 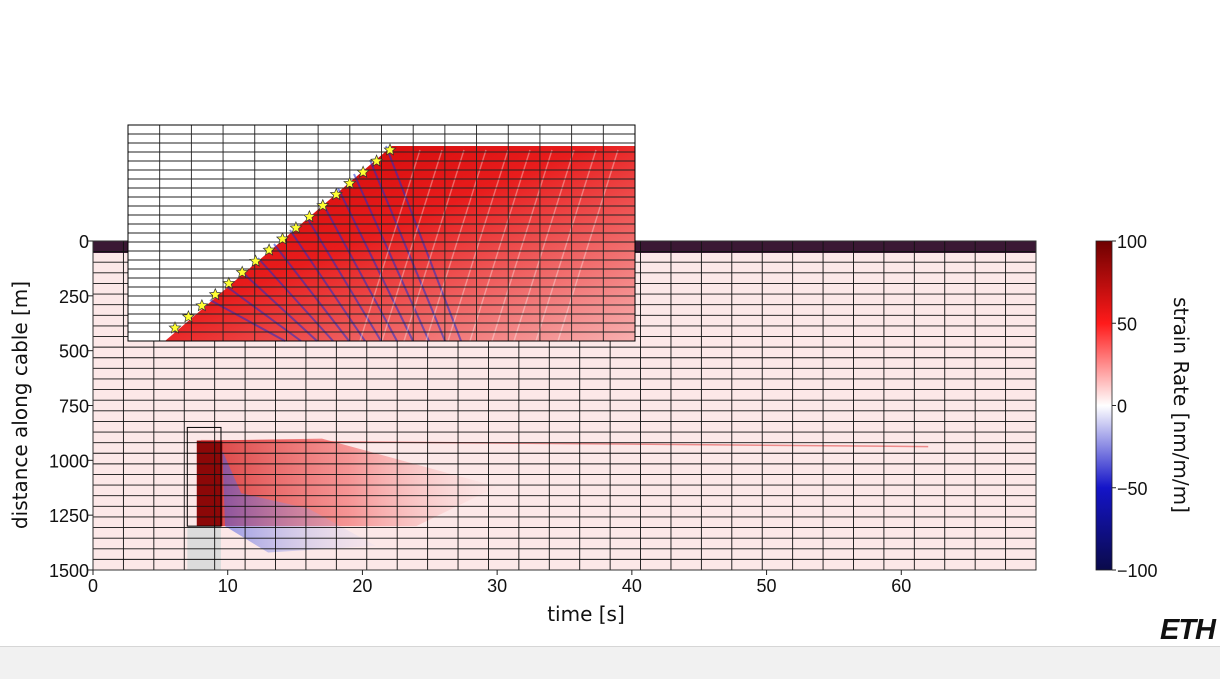 I want to click on y-tick-label: 1500, so click(x=69, y=571).